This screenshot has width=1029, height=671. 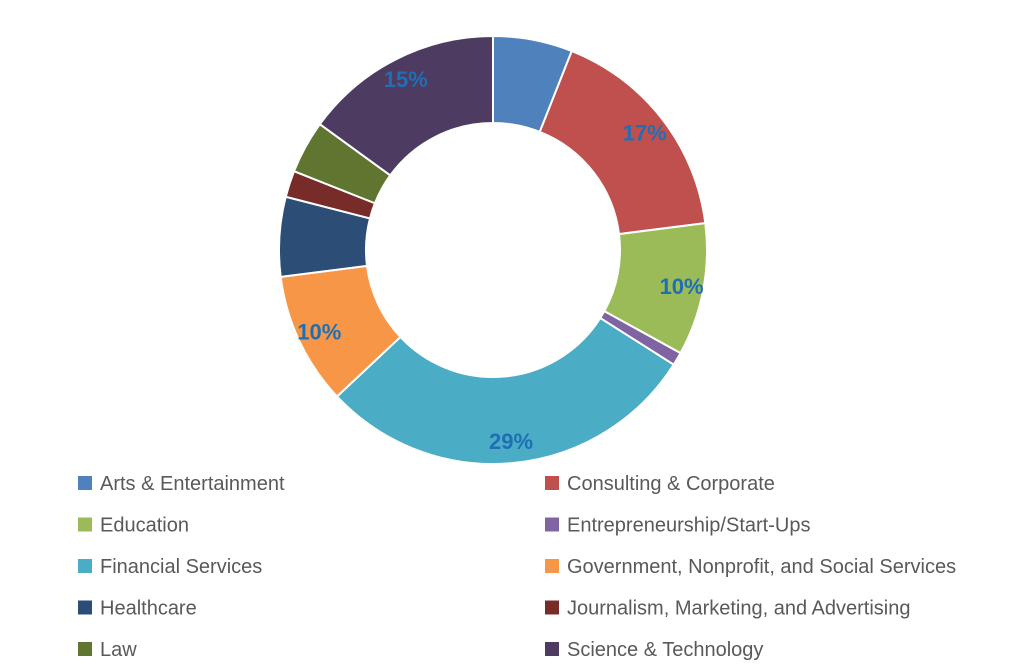 I want to click on legend-label: Entrepreneurship/Start-Ups, so click(x=688, y=526).